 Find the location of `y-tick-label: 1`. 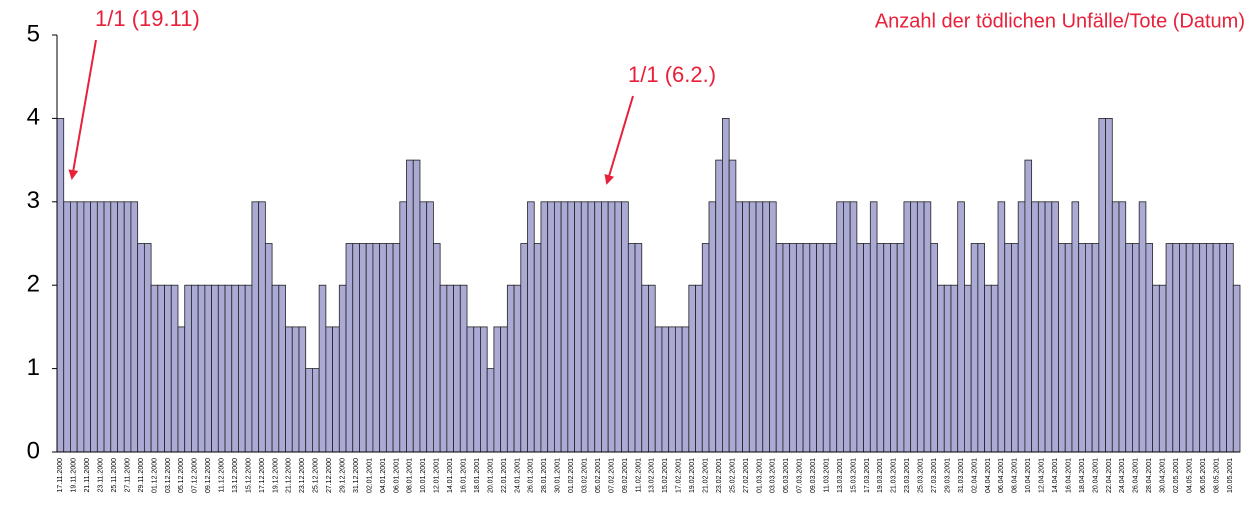

y-tick-label: 1 is located at coordinates (33, 367).